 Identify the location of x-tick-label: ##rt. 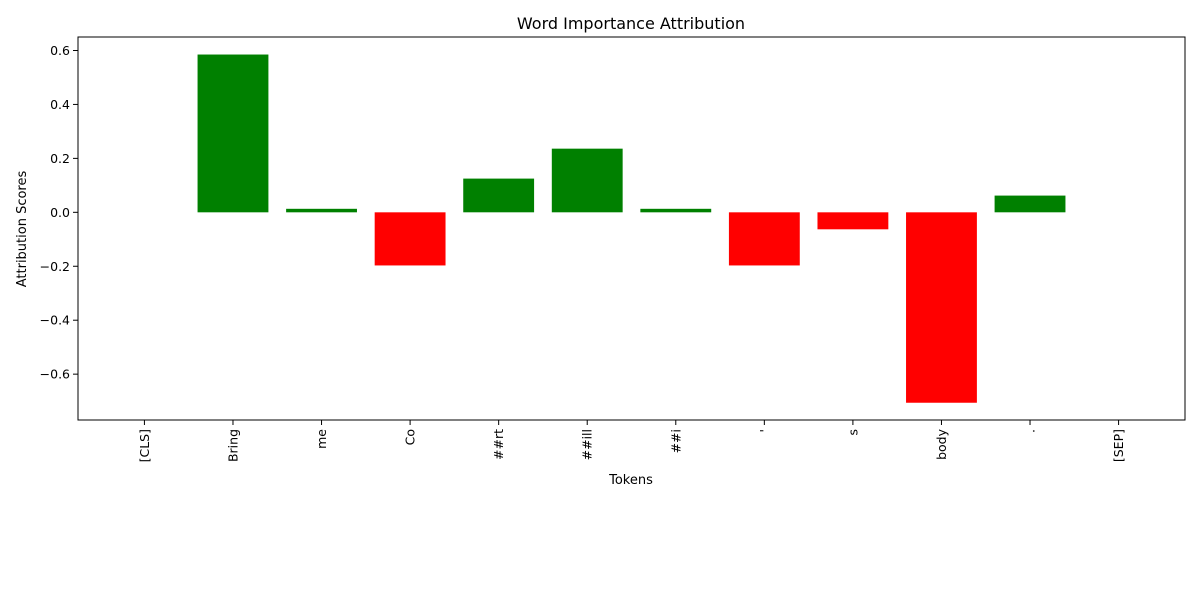
(498, 444).